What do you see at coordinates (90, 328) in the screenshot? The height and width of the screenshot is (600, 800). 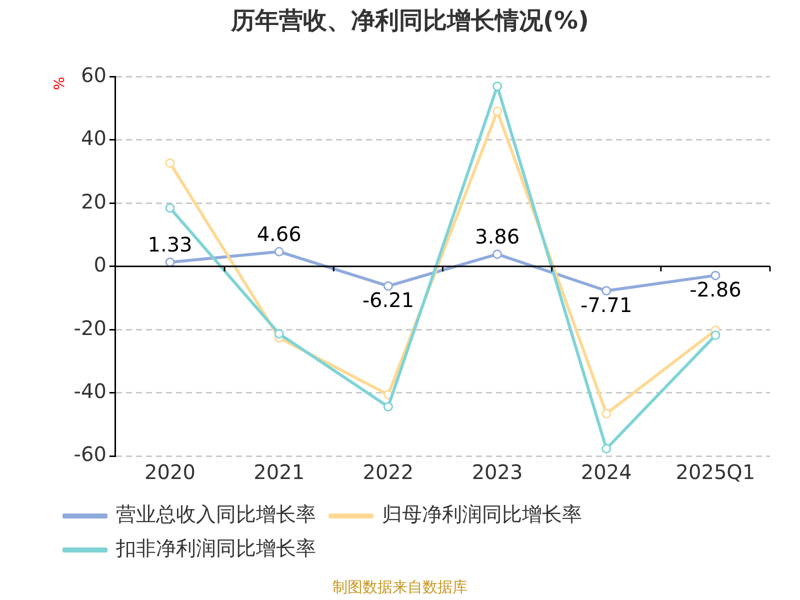 I see `y-tick-label: -20` at bounding box center [90, 328].